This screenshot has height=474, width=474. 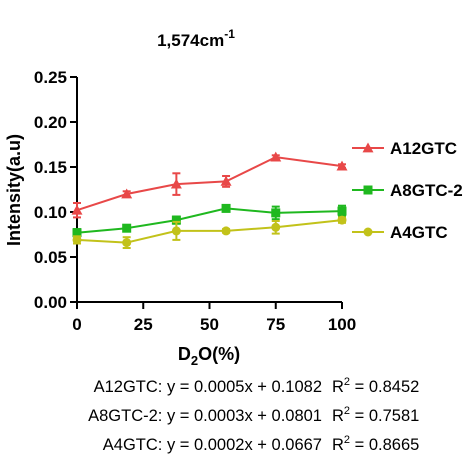 I want to click on y-tick-label: 0.15, so click(x=50, y=167).